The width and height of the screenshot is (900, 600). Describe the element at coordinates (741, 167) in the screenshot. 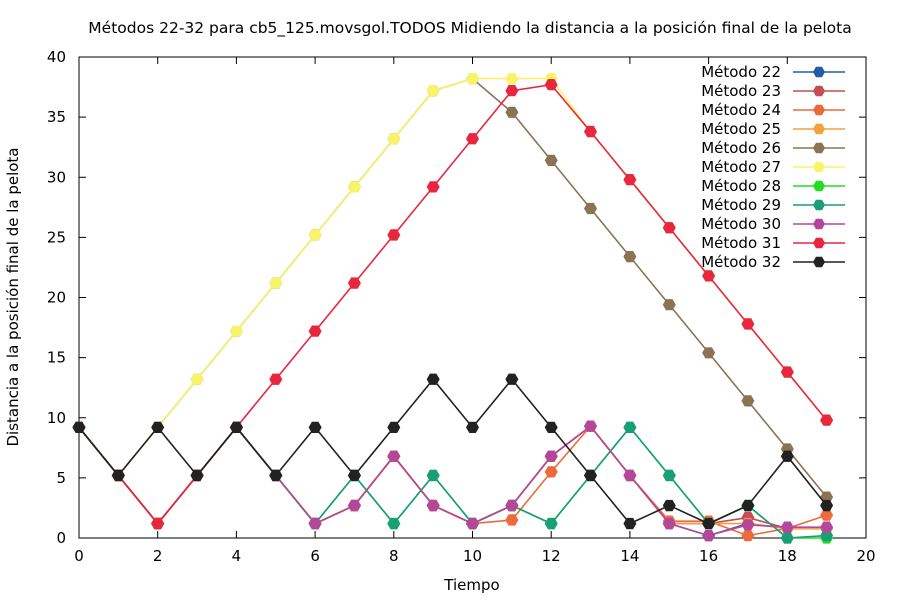

I see `legend-label: Método 27` at that location.